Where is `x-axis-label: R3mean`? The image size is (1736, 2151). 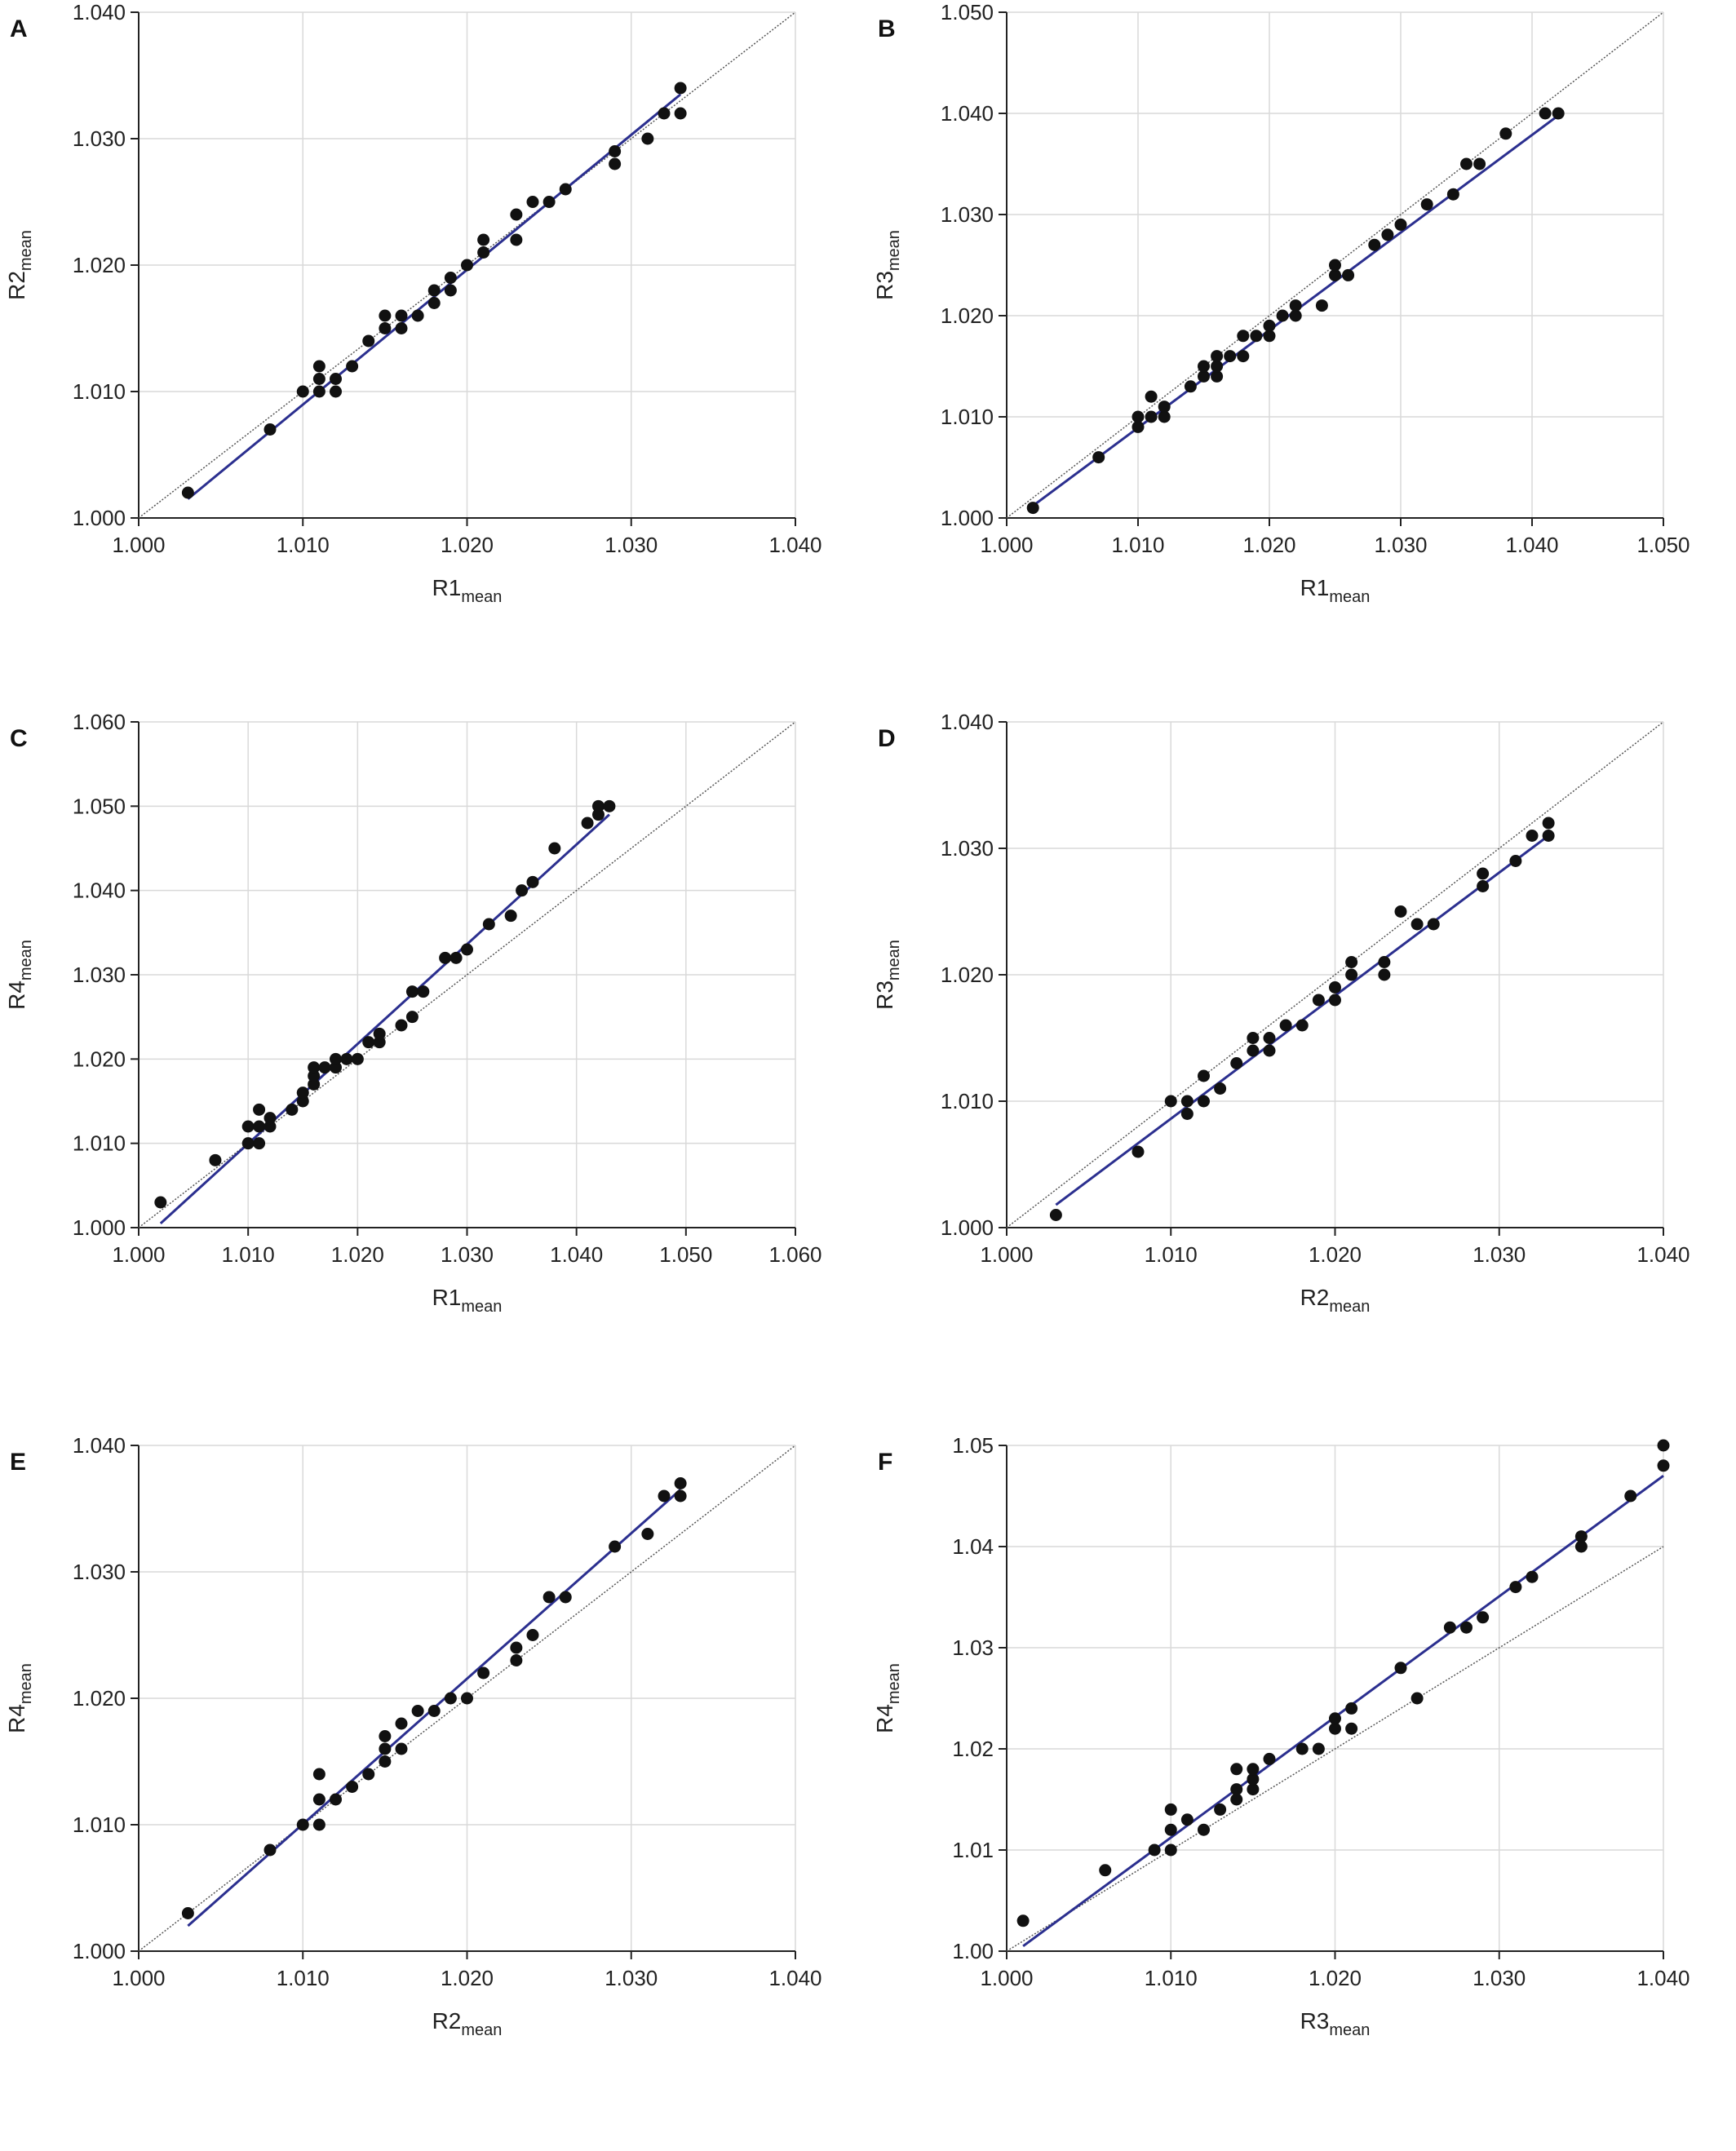 x-axis-label: R3mean is located at coordinates (1335, 2024).